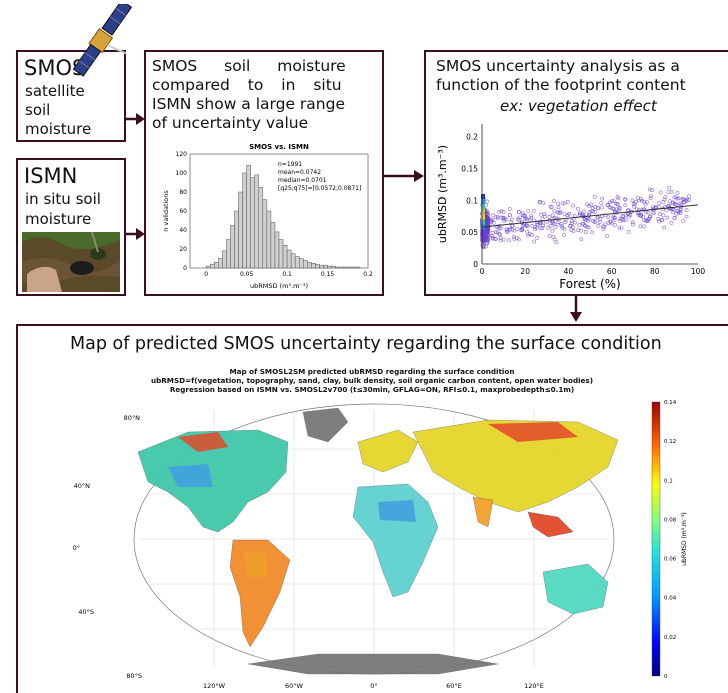 The image size is (728, 693). What do you see at coordinates (58, 129) in the screenshot?
I see `smos-line-3: moisture` at bounding box center [58, 129].